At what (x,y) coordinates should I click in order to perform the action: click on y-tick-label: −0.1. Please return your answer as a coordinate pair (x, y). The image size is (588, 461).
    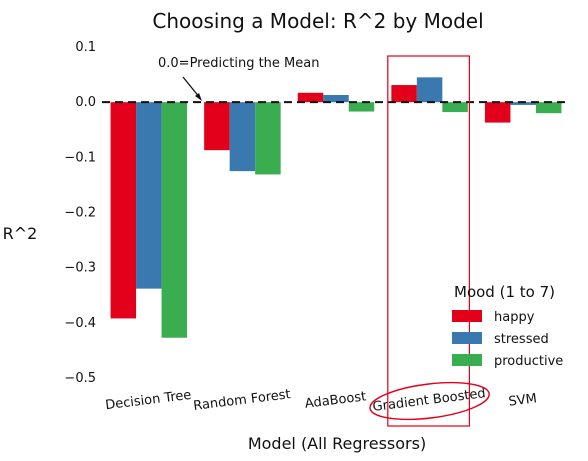
    Looking at the image, I should click on (80, 157).